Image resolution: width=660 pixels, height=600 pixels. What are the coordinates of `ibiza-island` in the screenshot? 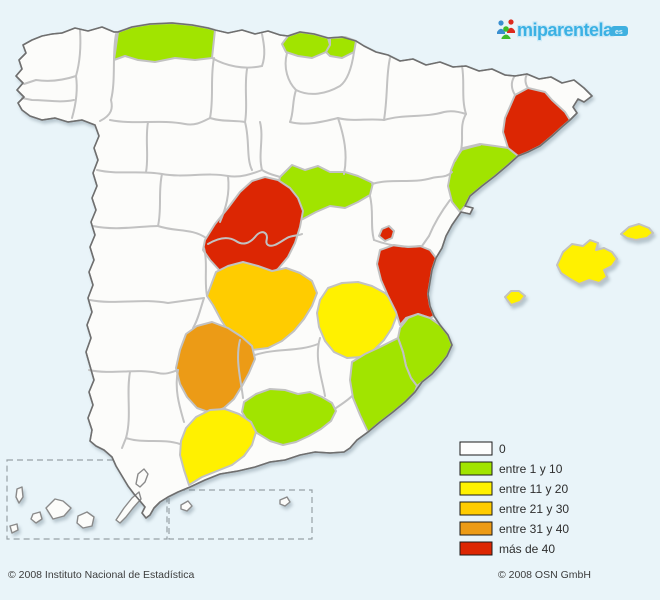 It's located at (515, 298).